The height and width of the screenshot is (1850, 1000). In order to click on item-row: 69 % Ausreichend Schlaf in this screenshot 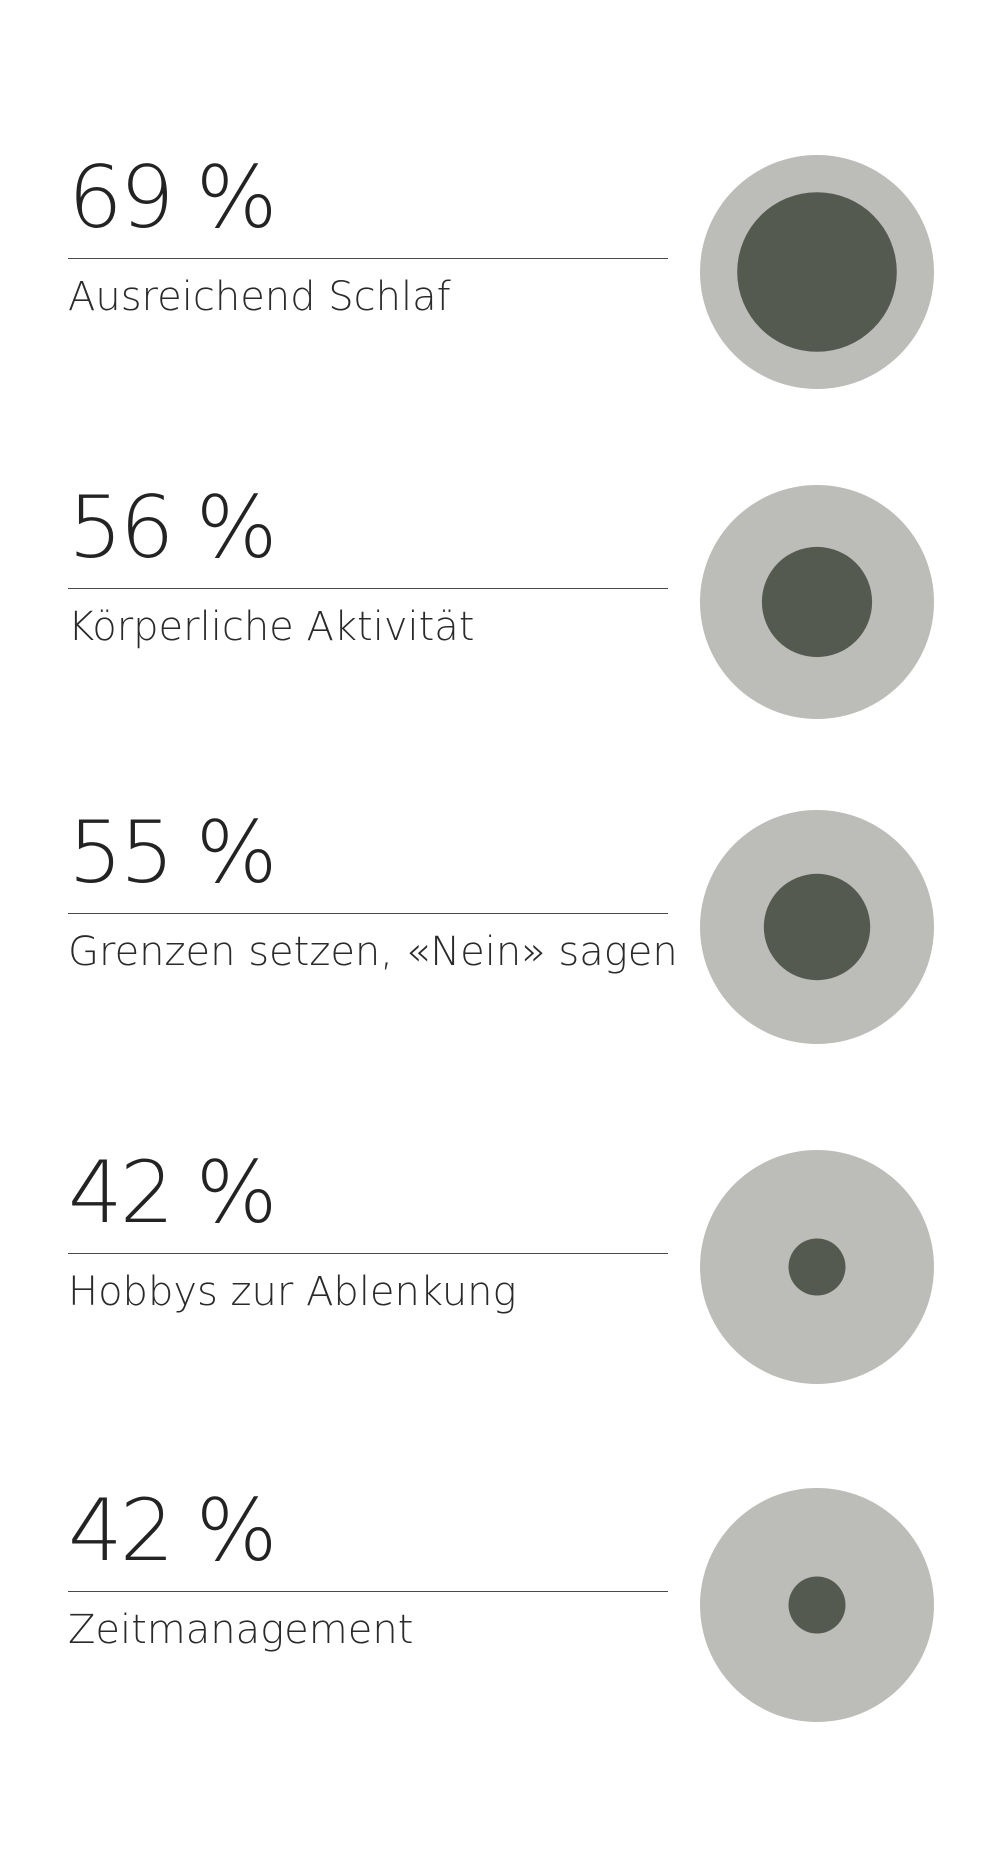, I will do `click(500, 275)`.